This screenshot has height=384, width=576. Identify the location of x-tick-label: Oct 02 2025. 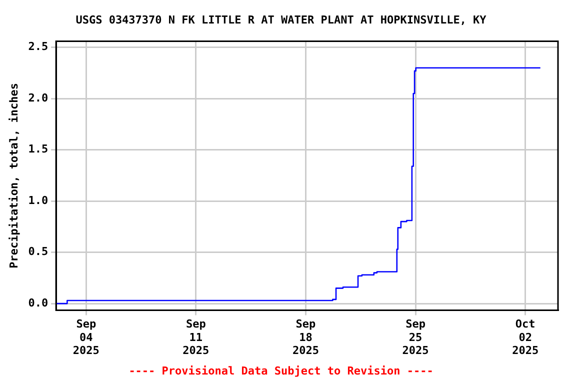
(525, 338).